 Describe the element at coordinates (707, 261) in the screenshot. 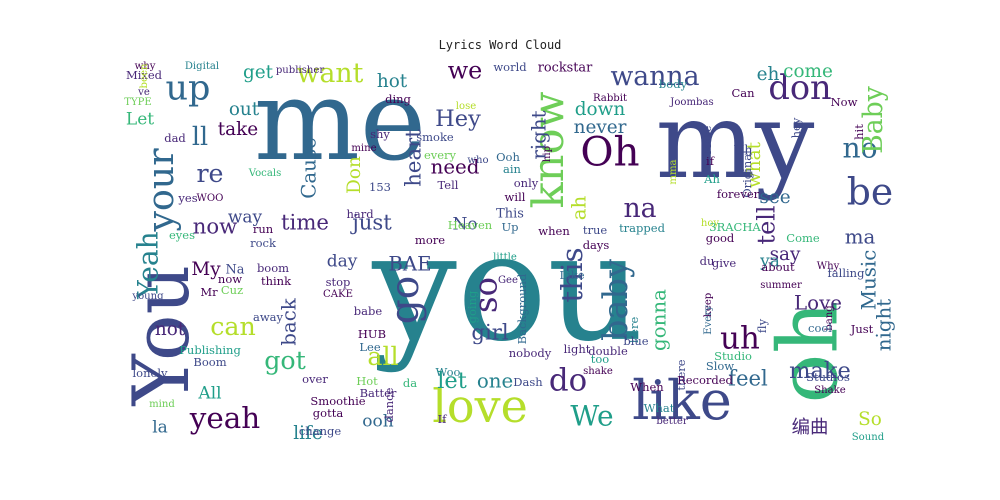

I see `word-du: du` at that location.